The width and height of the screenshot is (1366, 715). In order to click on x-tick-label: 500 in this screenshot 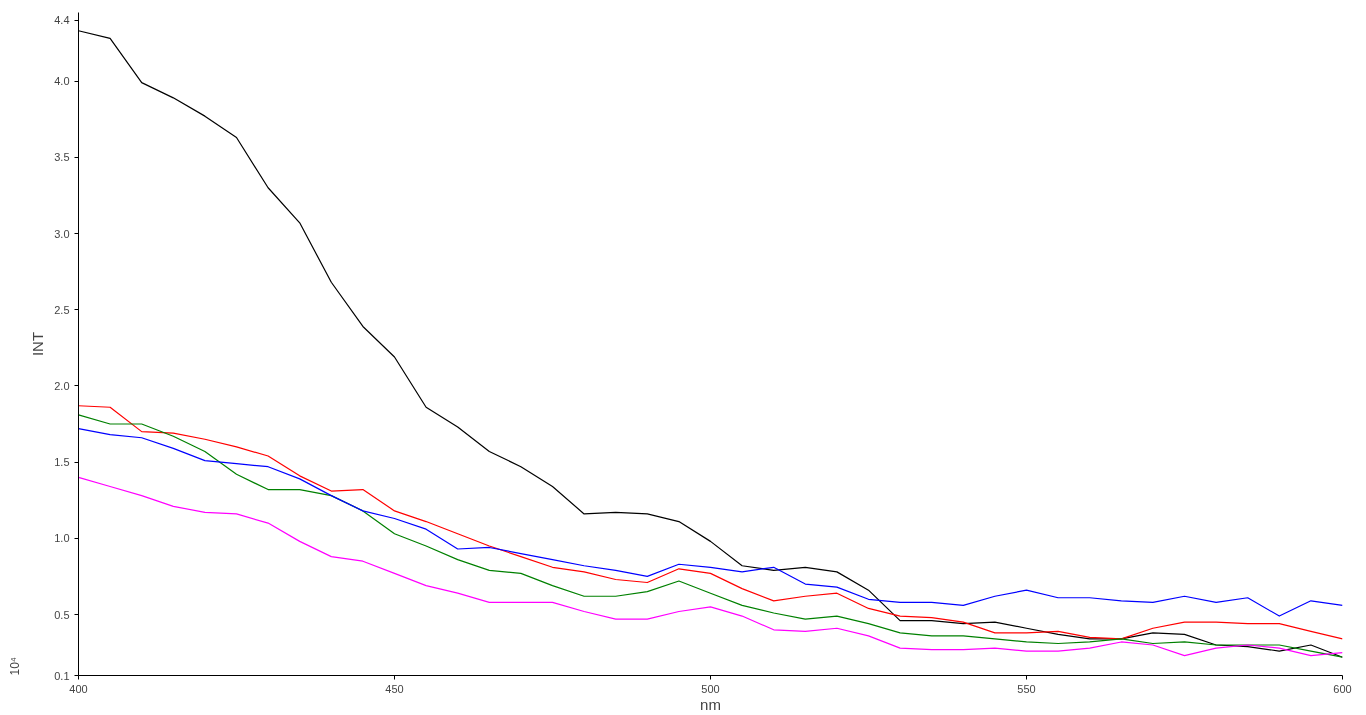, I will do `click(710, 688)`.